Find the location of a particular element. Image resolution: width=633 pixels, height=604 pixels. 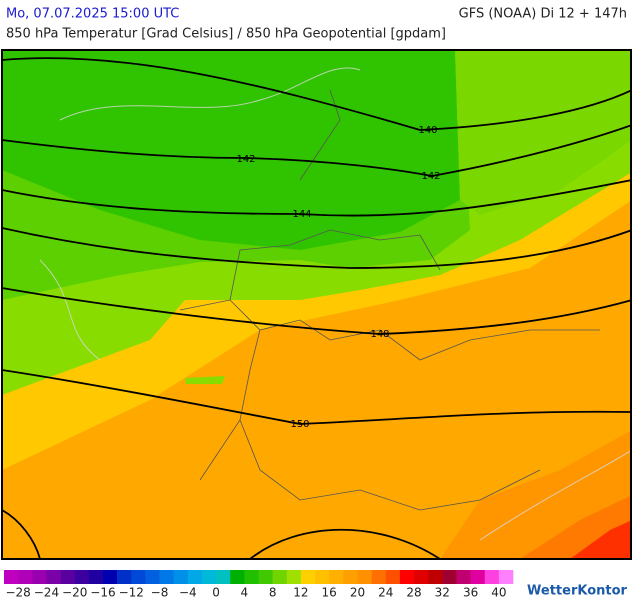

contour-label: 150 is located at coordinates (299, 424).